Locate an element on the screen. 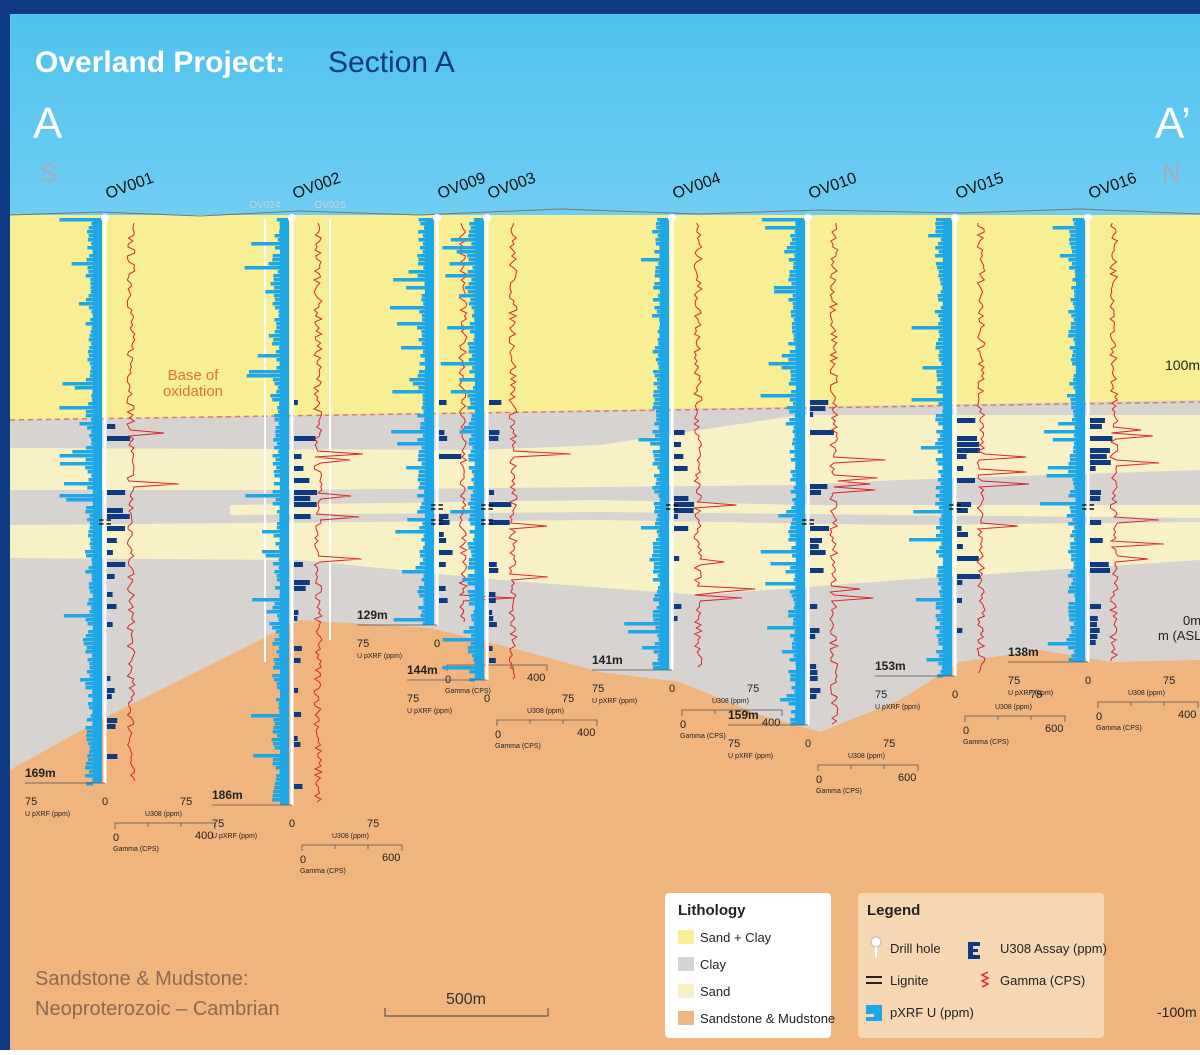  scale-max: 600 is located at coordinates (391, 858).